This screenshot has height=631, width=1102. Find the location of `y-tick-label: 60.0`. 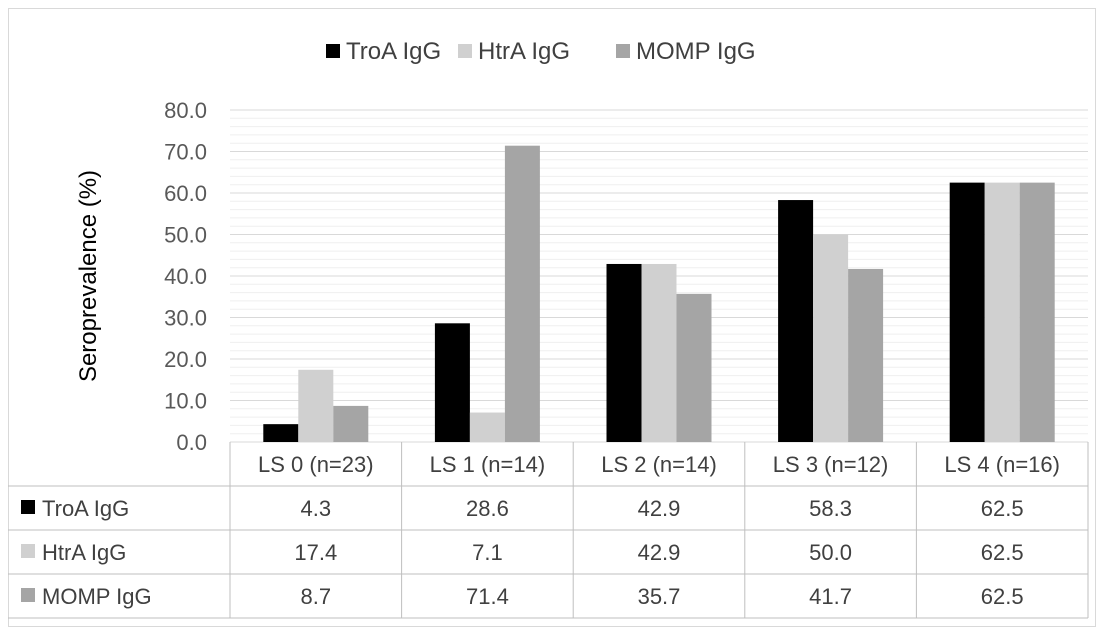

y-tick-label: 60.0 is located at coordinates (185, 193).